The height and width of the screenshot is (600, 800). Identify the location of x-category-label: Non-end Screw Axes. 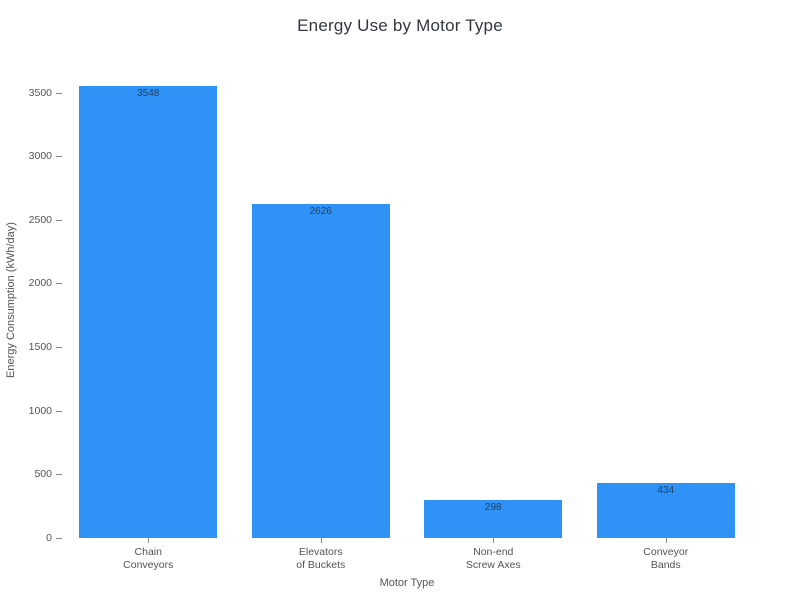
(493, 558).